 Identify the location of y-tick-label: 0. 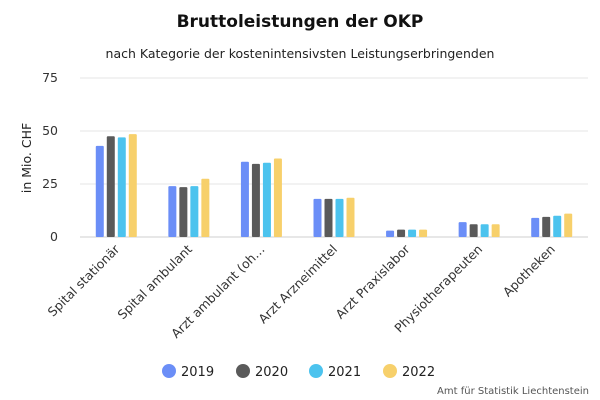
(54, 236).